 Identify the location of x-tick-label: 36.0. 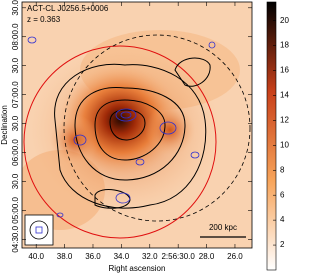
(93, 256).